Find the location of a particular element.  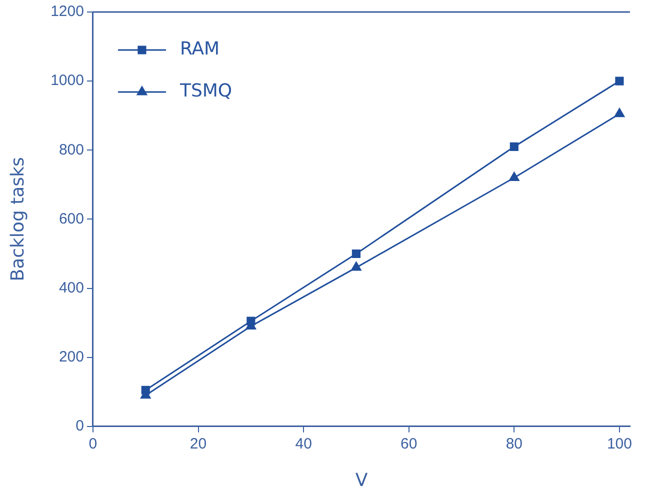

y-tick-label: 200 is located at coordinates (71, 357).